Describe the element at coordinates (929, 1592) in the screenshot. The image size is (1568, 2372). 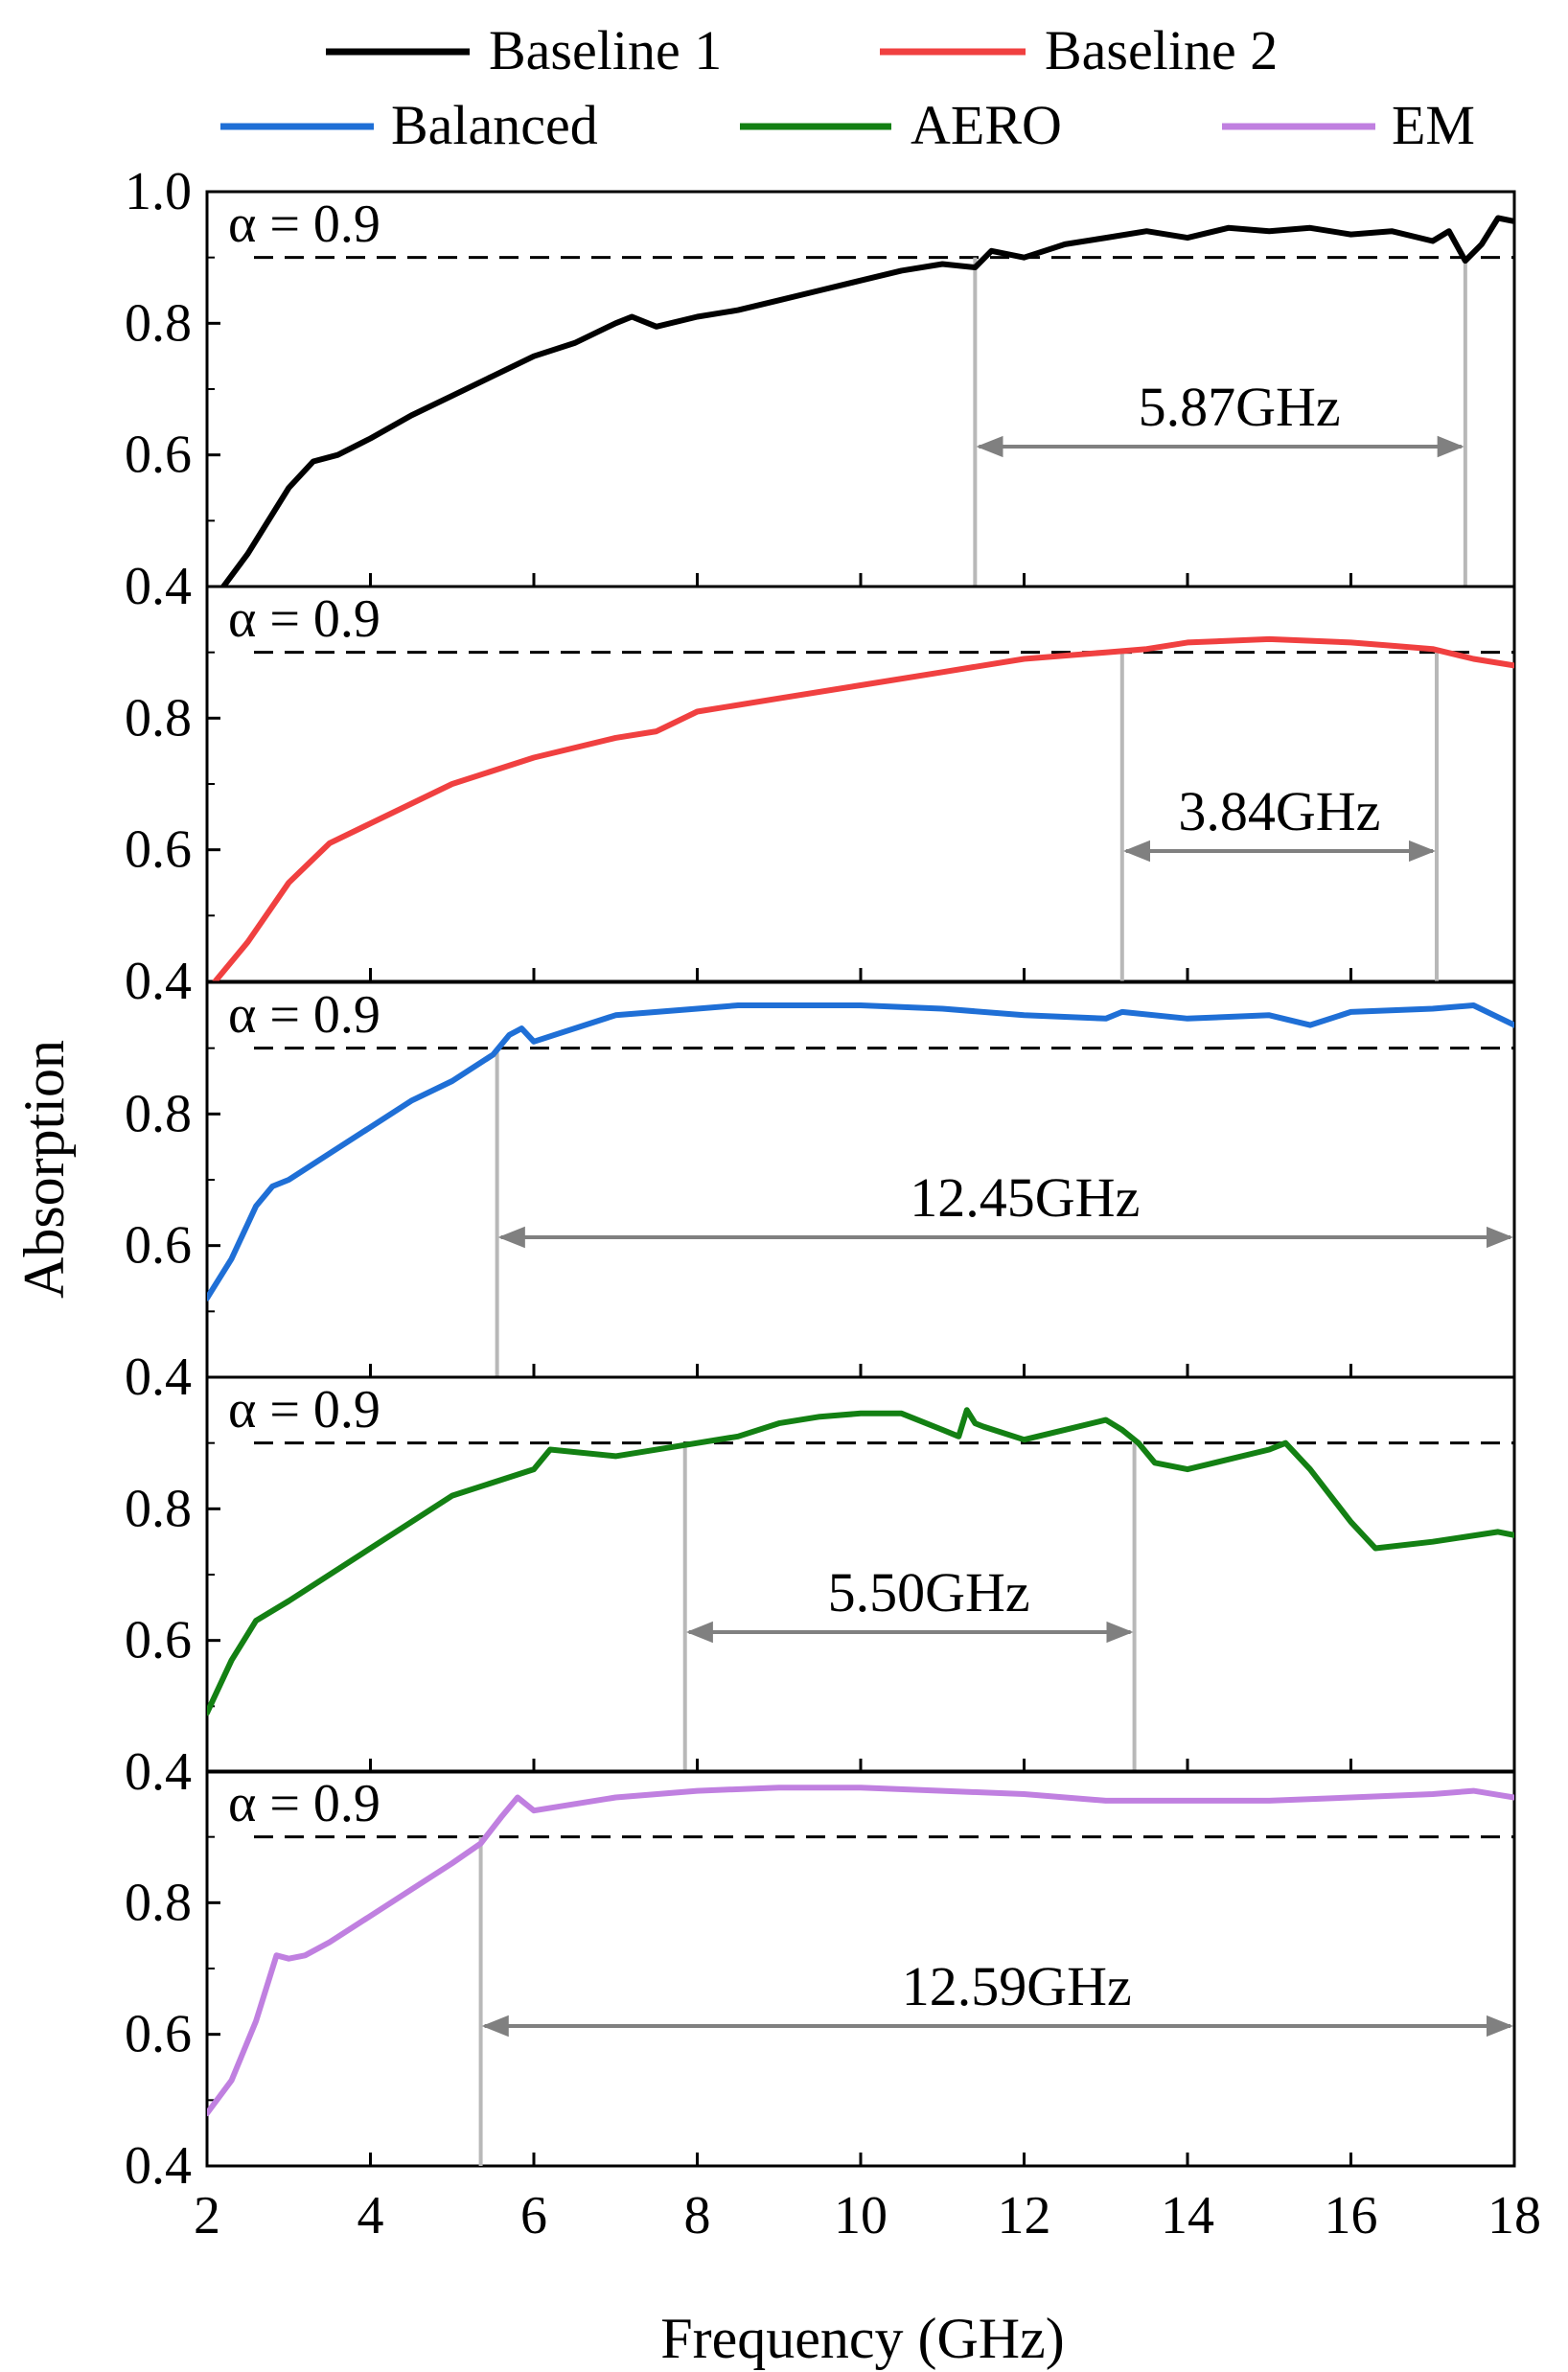
I see `bandwidth-label: 5.50GHz` at that location.